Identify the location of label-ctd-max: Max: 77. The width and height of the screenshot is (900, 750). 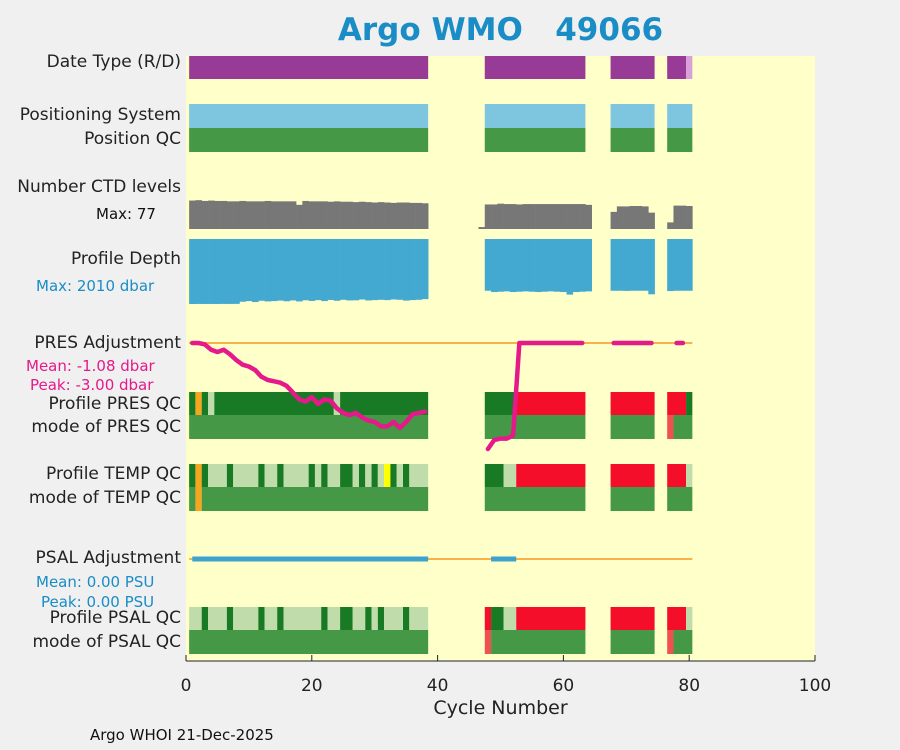
(126, 214).